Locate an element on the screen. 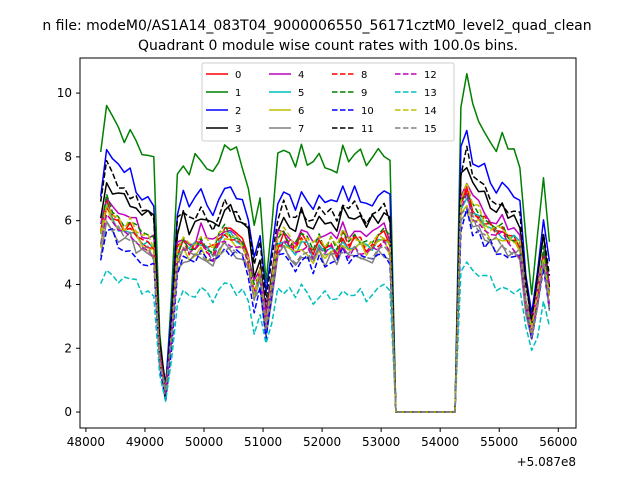 The height and width of the screenshot is (480, 640). legend-label-5: 5 is located at coordinates (301, 93).